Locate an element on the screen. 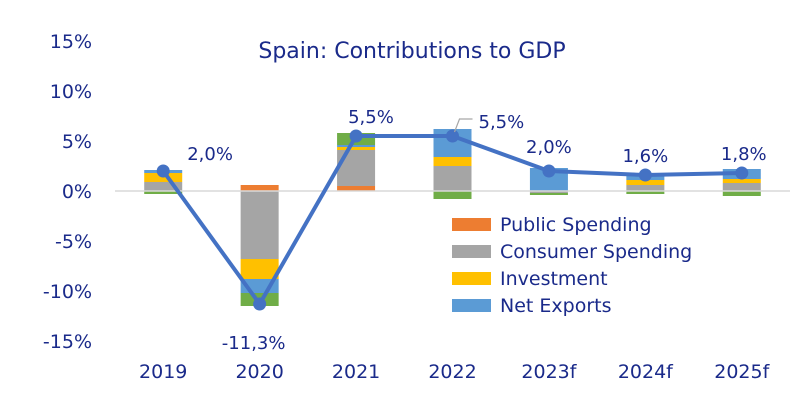 This screenshot has height=401, width=806. x-tick-label: 2023f is located at coordinates (549, 372).